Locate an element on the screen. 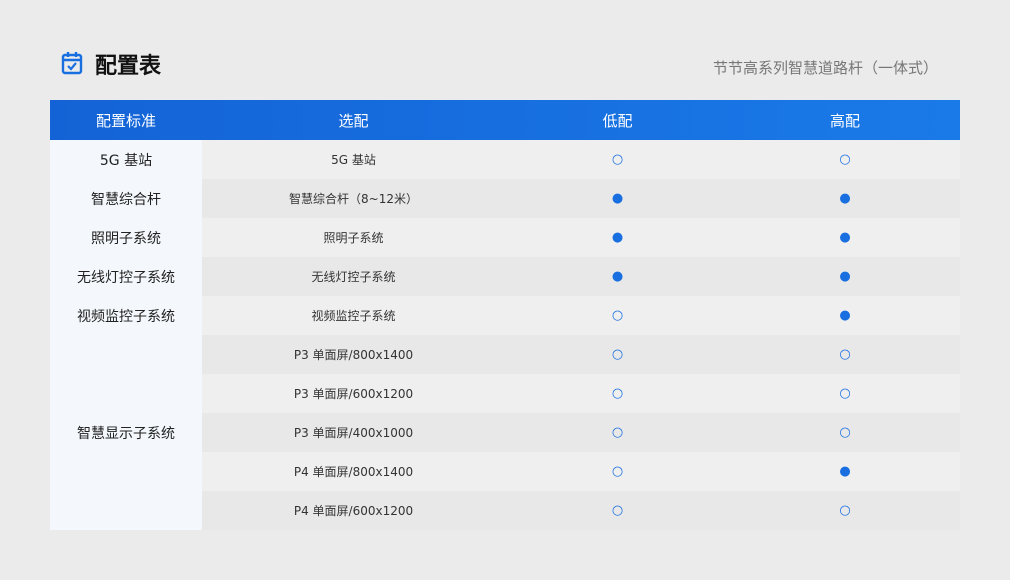  table-row: 智慧综合杆 智慧综合杆（8~12米） ● ● is located at coordinates (505, 198).